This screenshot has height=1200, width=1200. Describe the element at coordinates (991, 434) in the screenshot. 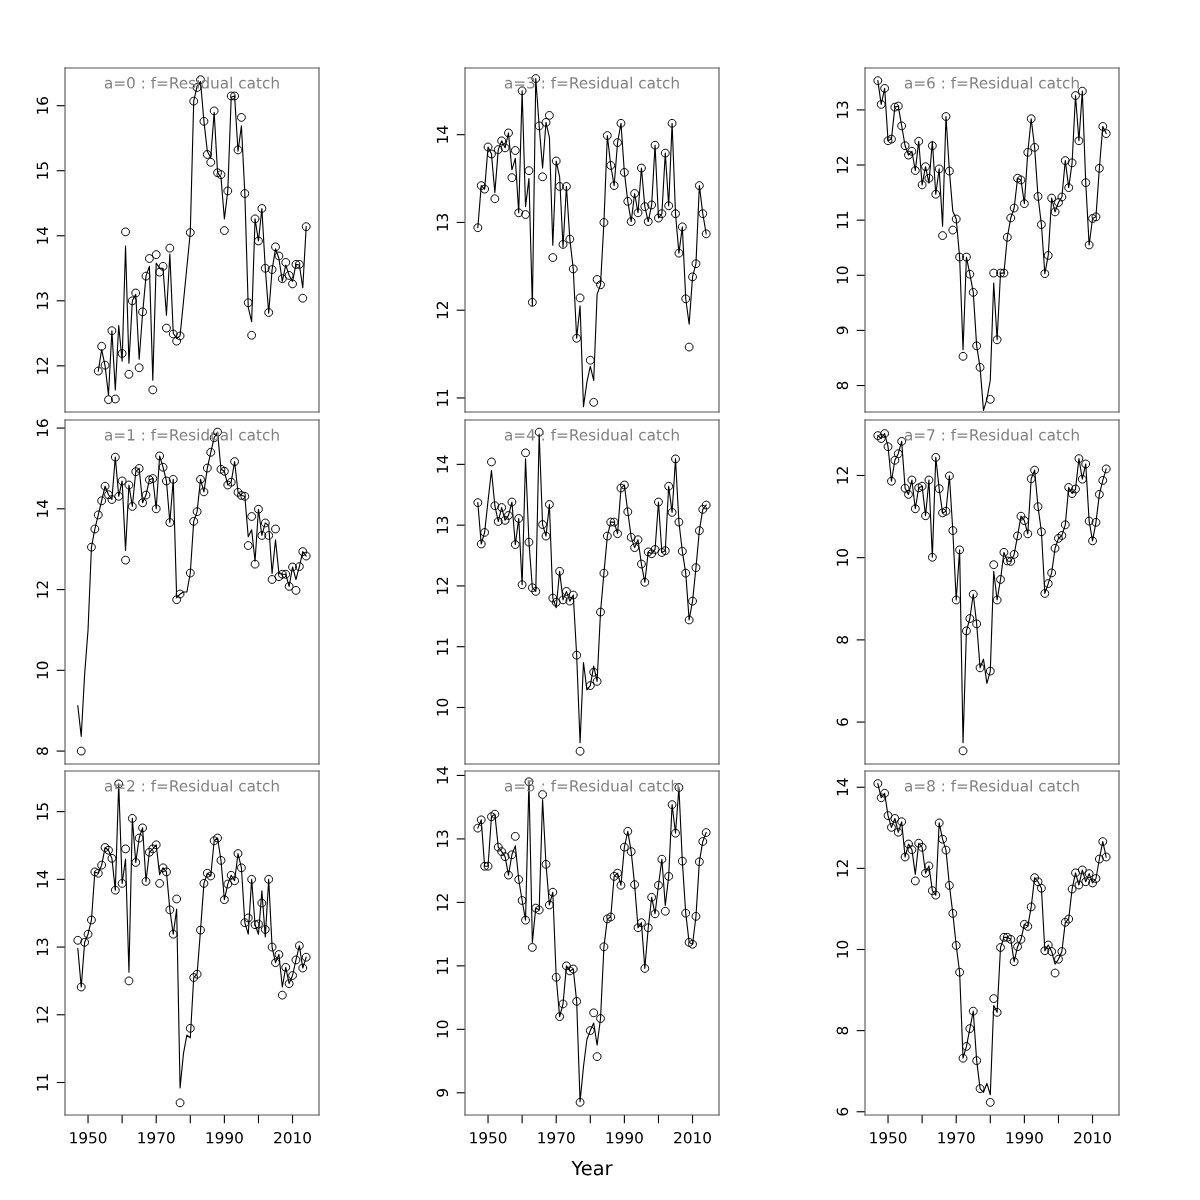

I see `chart-title: a=7 : f=Residual catch` at that location.